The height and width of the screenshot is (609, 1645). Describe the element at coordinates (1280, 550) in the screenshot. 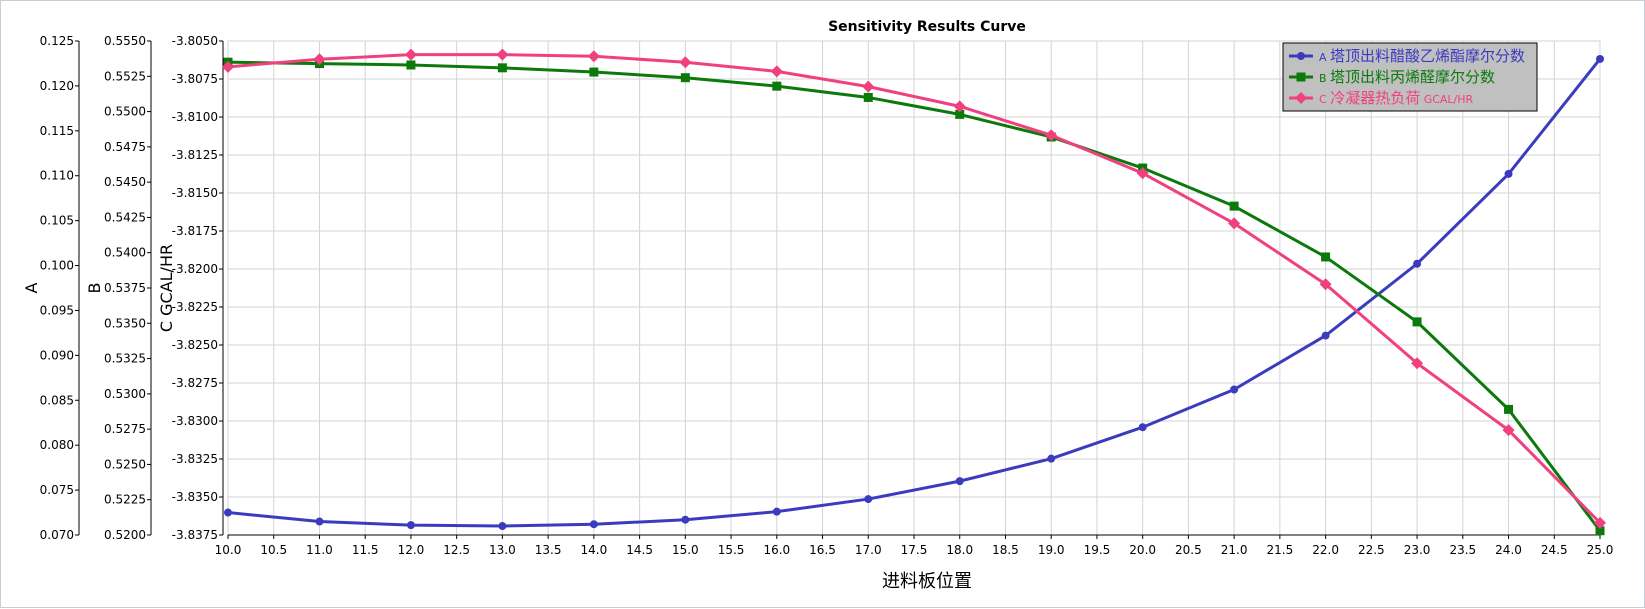

I see `x-tick-label: 21.5` at that location.